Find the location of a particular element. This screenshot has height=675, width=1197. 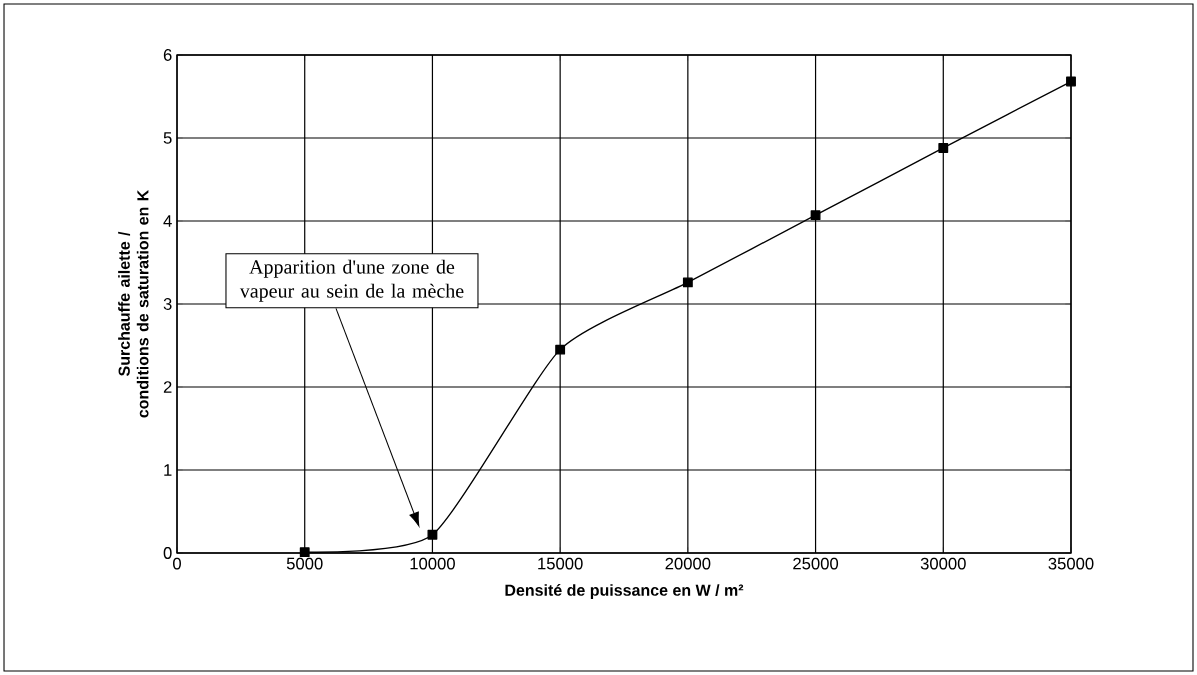

x-tick-label: 35000 is located at coordinates (1071, 563).